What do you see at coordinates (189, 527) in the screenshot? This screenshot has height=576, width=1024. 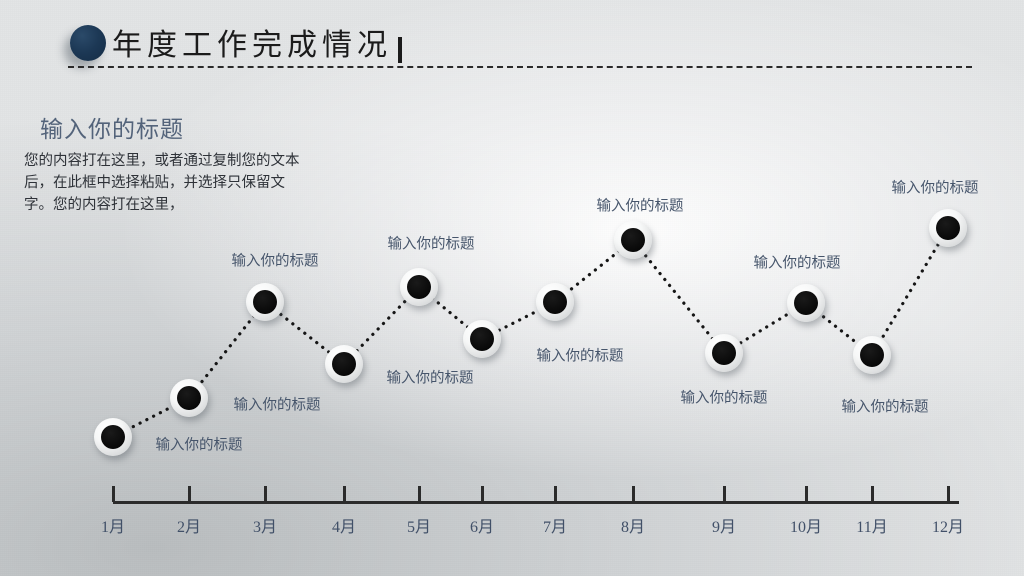 I see `x-axis-tick-label: 2月` at bounding box center [189, 527].